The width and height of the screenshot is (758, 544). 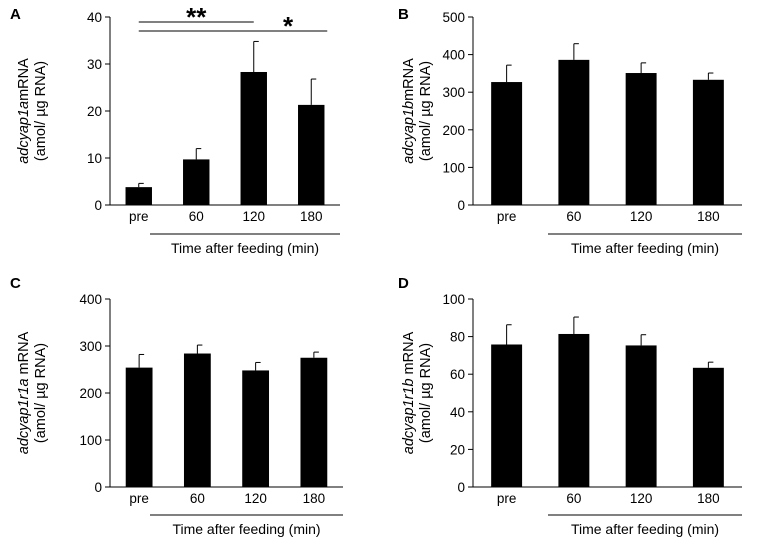 What do you see at coordinates (403, 14) in the screenshot?
I see `panel-letter: B` at bounding box center [403, 14].